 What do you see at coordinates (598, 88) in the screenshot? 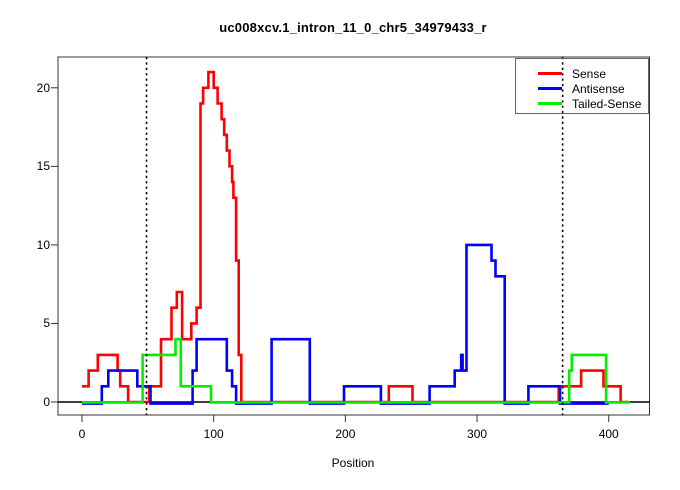
I see `legend-label: Antisense` at bounding box center [598, 88].